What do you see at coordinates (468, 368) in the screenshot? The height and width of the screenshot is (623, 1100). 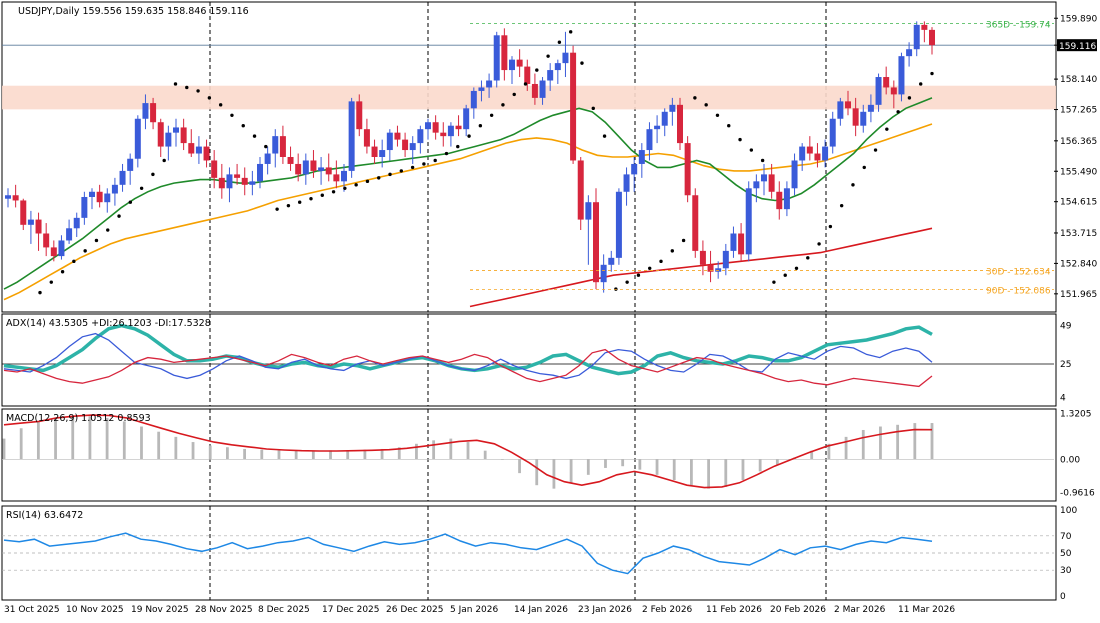 I see `adx-series-line` at bounding box center [468, 368].